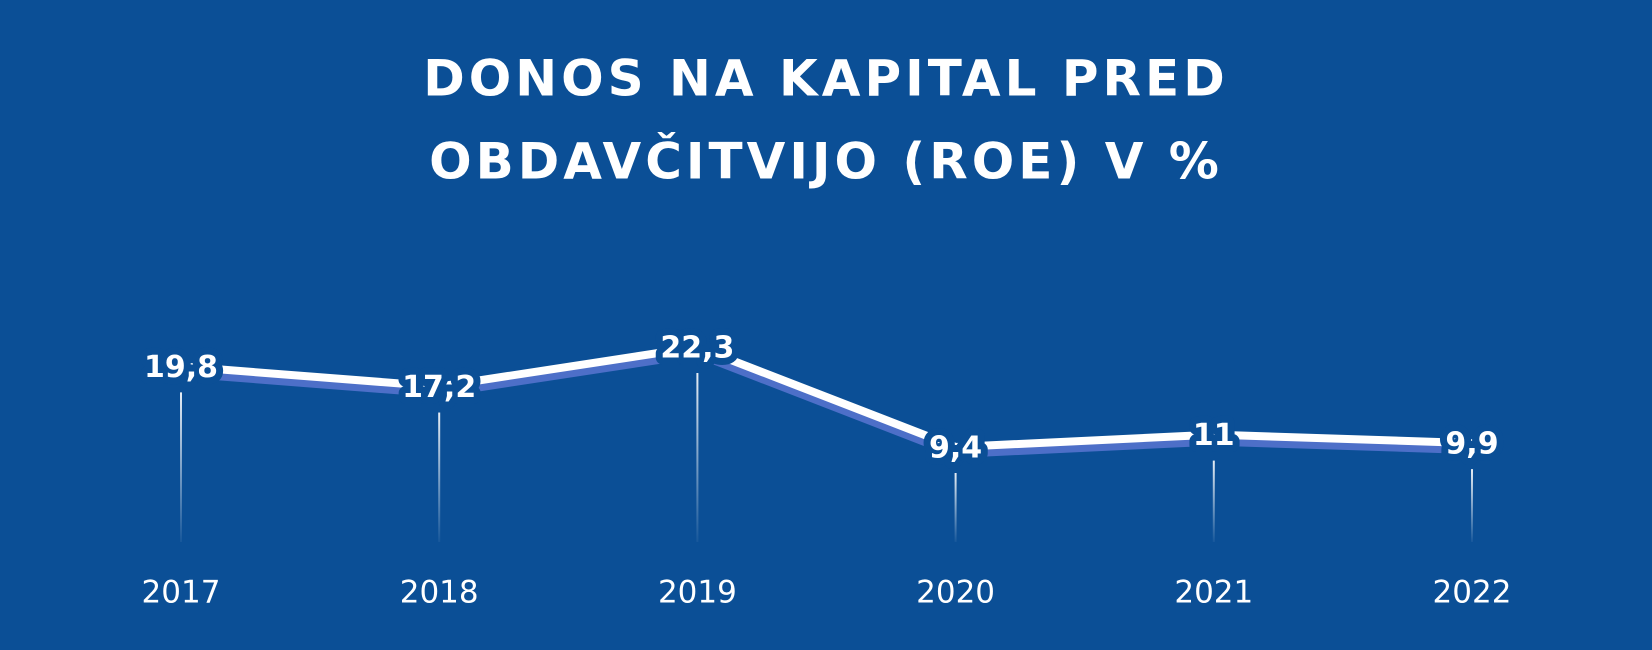  Describe the element at coordinates (697, 593) in the screenshot. I see `x-tick-label: 2019` at that location.